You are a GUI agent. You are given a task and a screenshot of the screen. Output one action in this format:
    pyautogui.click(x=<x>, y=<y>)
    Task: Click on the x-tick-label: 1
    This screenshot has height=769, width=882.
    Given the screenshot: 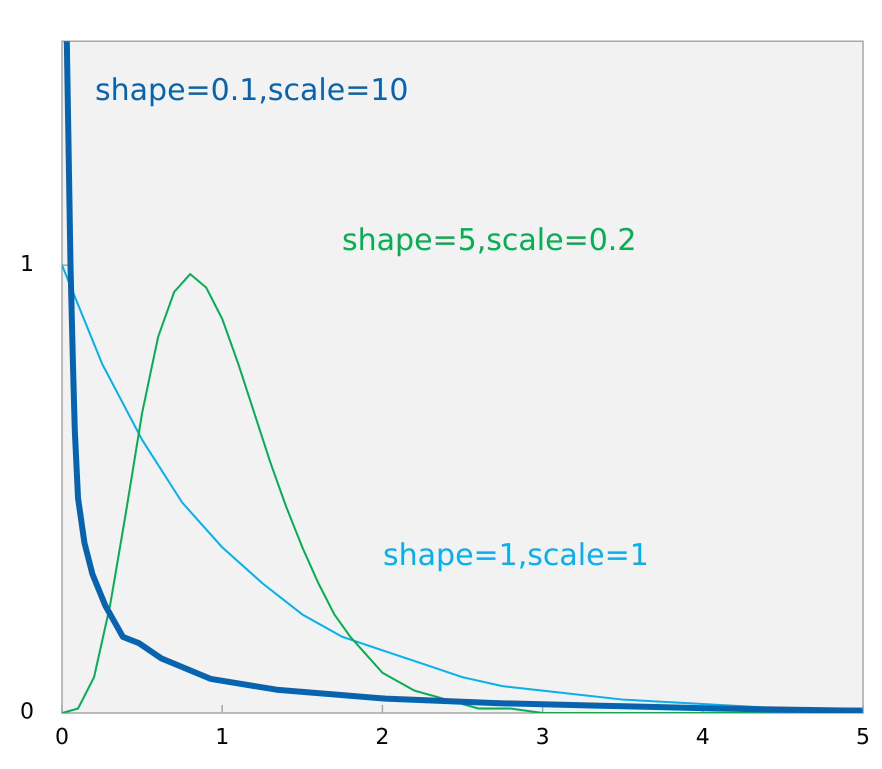 What is the action you would take?
    pyautogui.click(x=222, y=737)
    